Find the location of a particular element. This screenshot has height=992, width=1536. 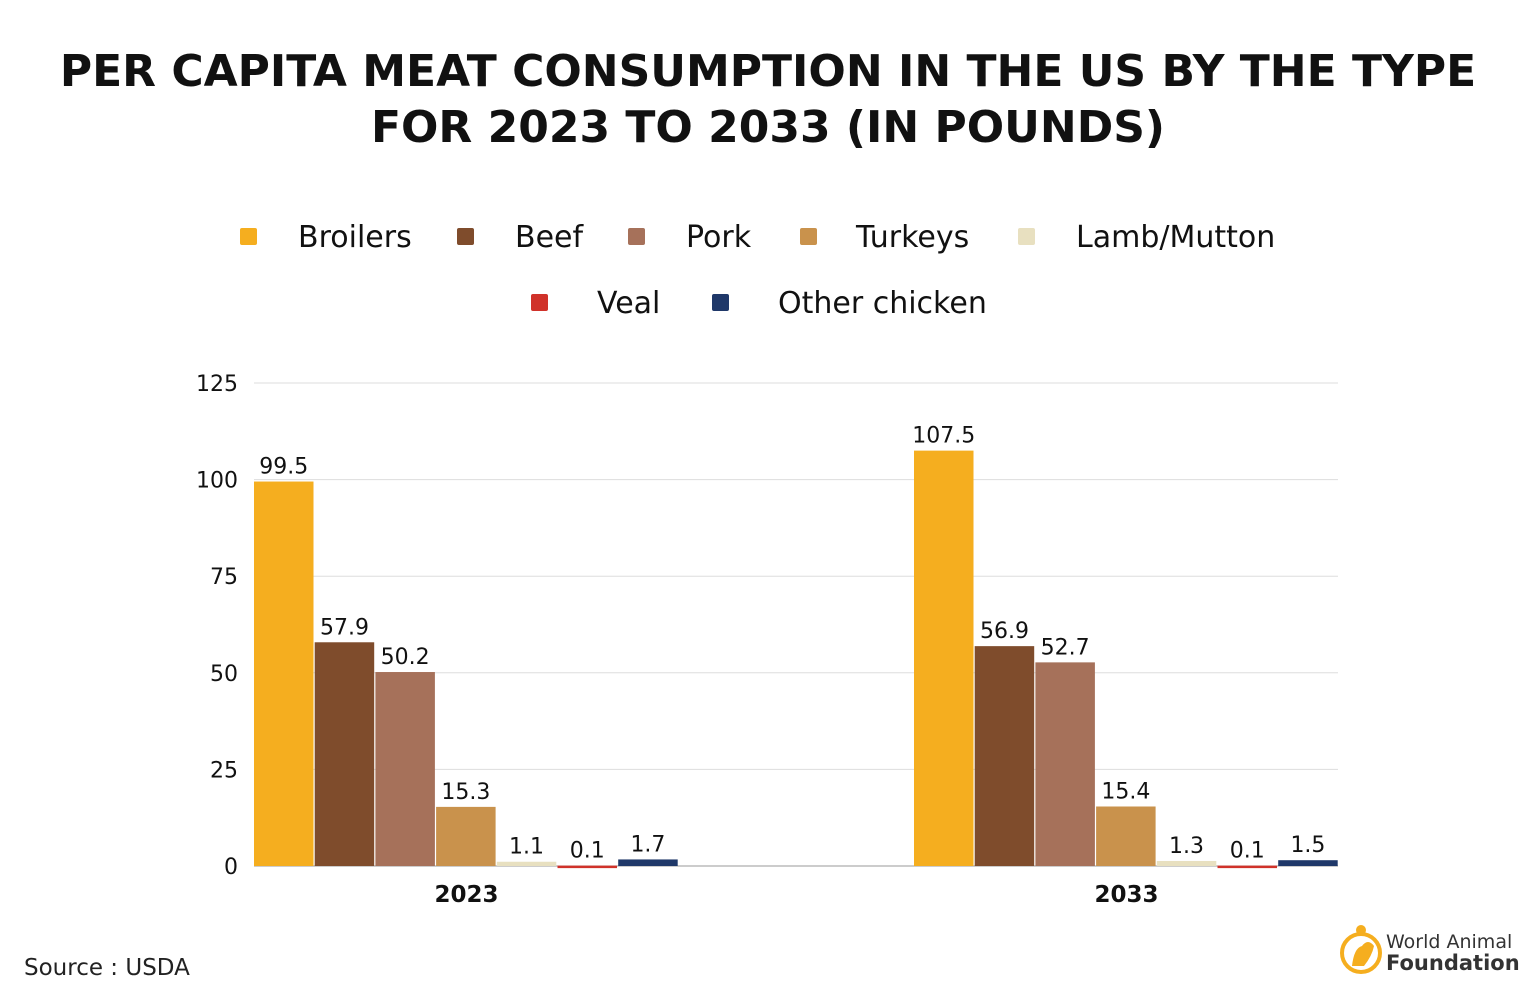

legend-label: Lamb/Mutton is located at coordinates (1175, 237).